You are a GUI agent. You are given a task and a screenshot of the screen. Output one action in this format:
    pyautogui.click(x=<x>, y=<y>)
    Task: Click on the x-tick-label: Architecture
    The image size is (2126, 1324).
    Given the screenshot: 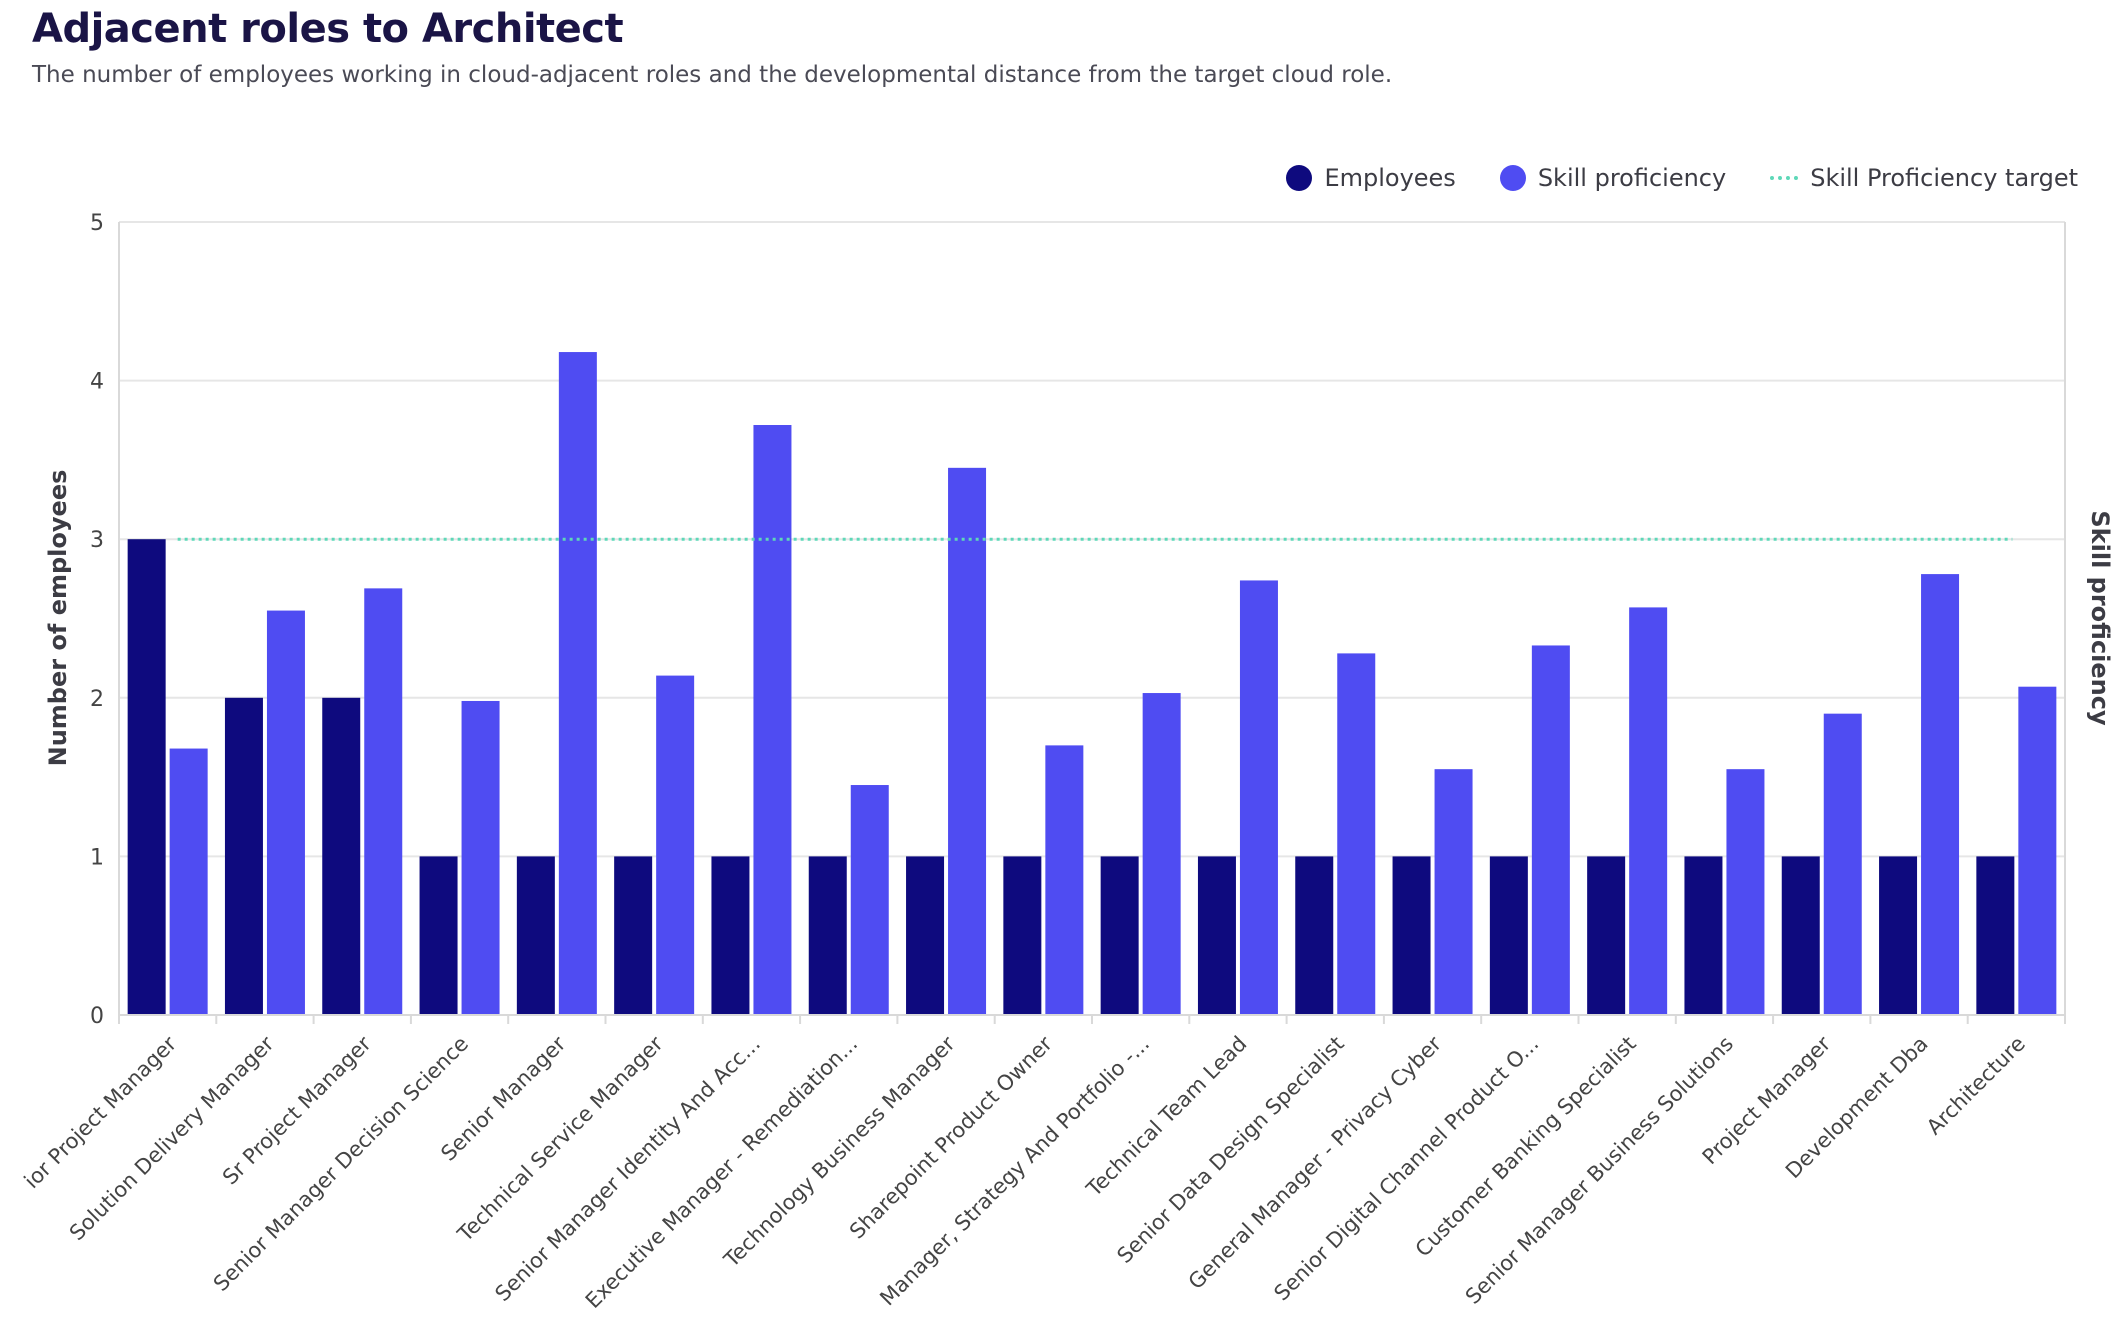 What is the action you would take?
    pyautogui.click(x=1976, y=1086)
    